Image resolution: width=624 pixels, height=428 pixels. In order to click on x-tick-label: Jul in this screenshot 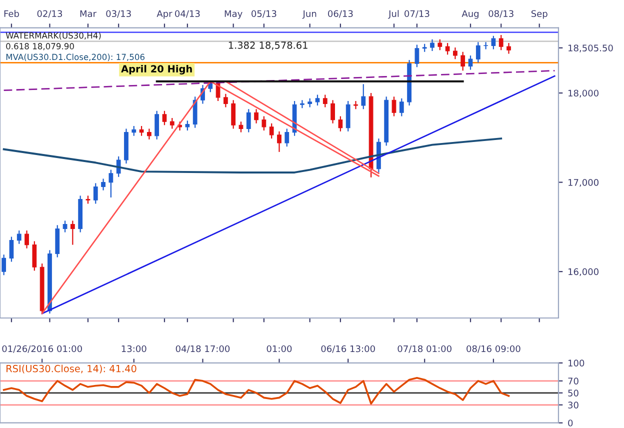, I will do `click(393, 14)`.